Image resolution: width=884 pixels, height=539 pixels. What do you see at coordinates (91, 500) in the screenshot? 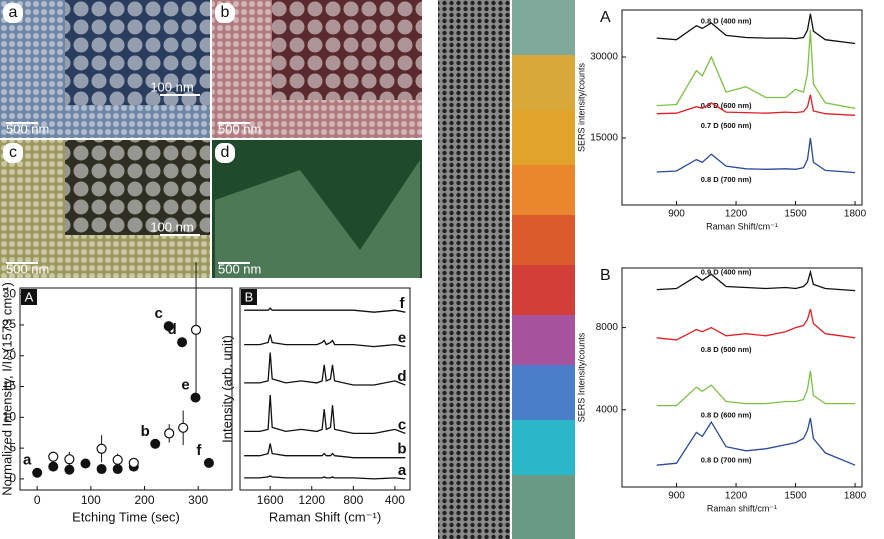
I see `x-tick-label: 100` at bounding box center [91, 500].